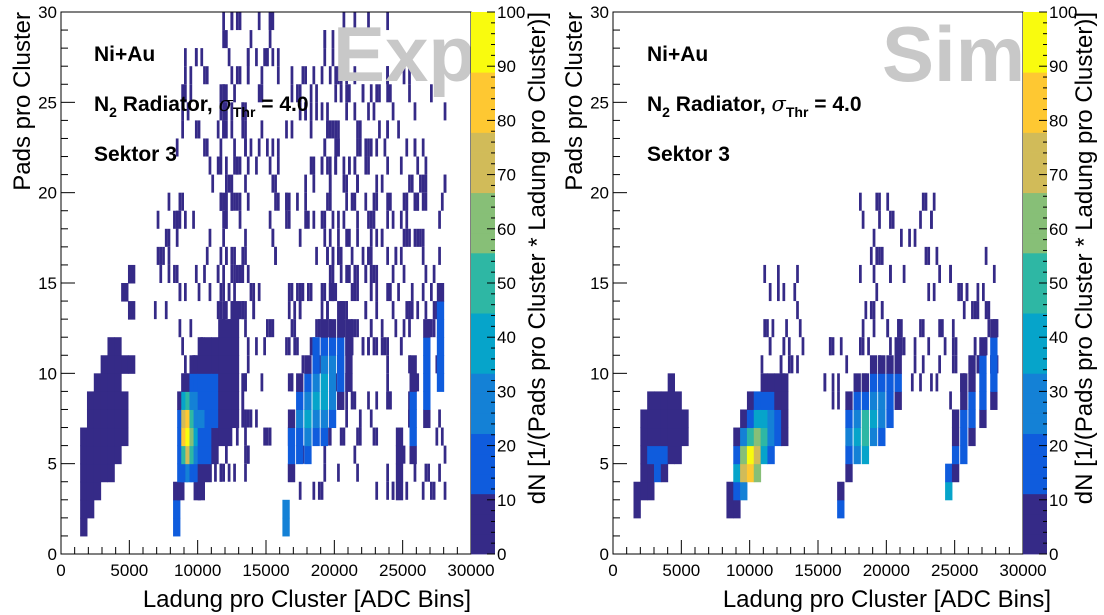 Image resolution: width=1104 pixels, height=615 pixels. What do you see at coordinates (470, 570) in the screenshot?
I see `x-tick-label: 30000` at bounding box center [470, 570].